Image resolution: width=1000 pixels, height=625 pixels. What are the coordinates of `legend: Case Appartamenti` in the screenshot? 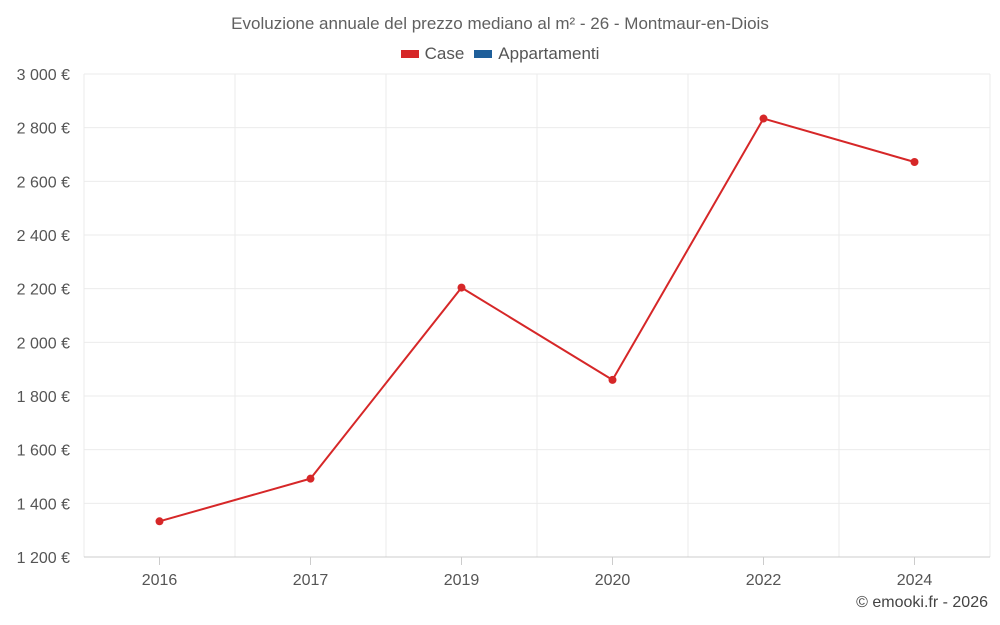 It's located at (500, 54).